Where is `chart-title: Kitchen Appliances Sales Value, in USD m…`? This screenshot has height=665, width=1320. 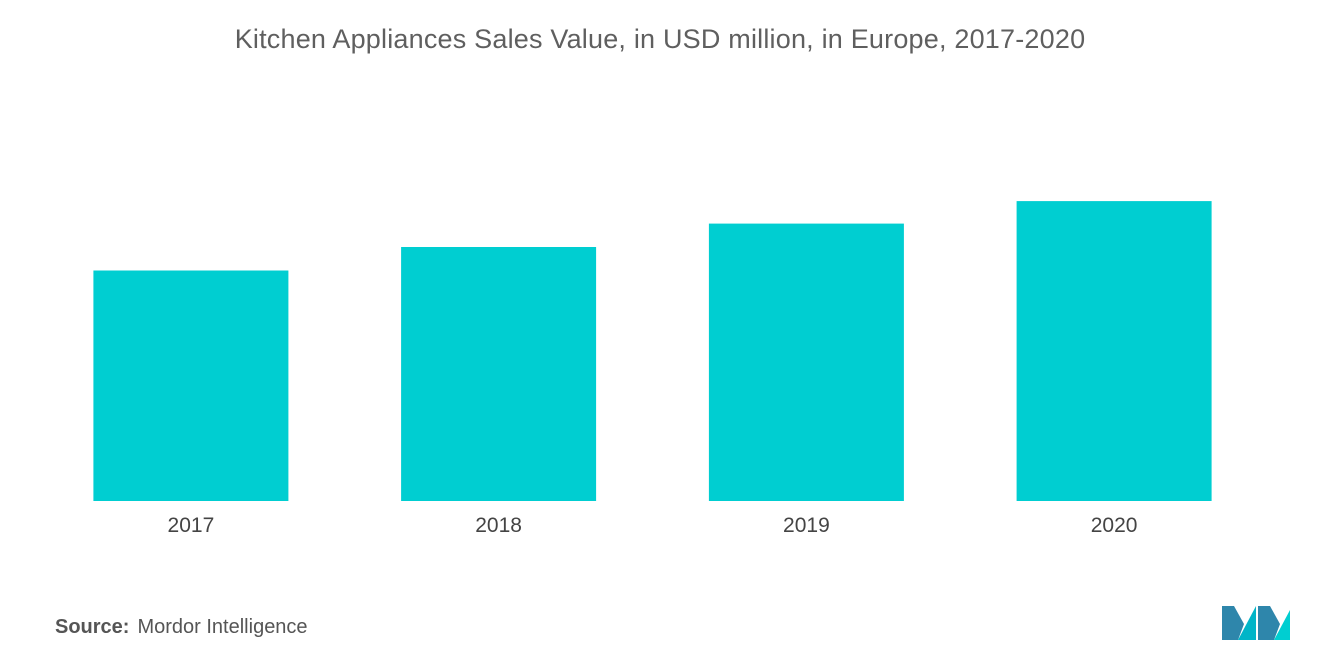
chart-title: Kitchen Appliances Sales Value, in USD m… is located at coordinates (660, 39).